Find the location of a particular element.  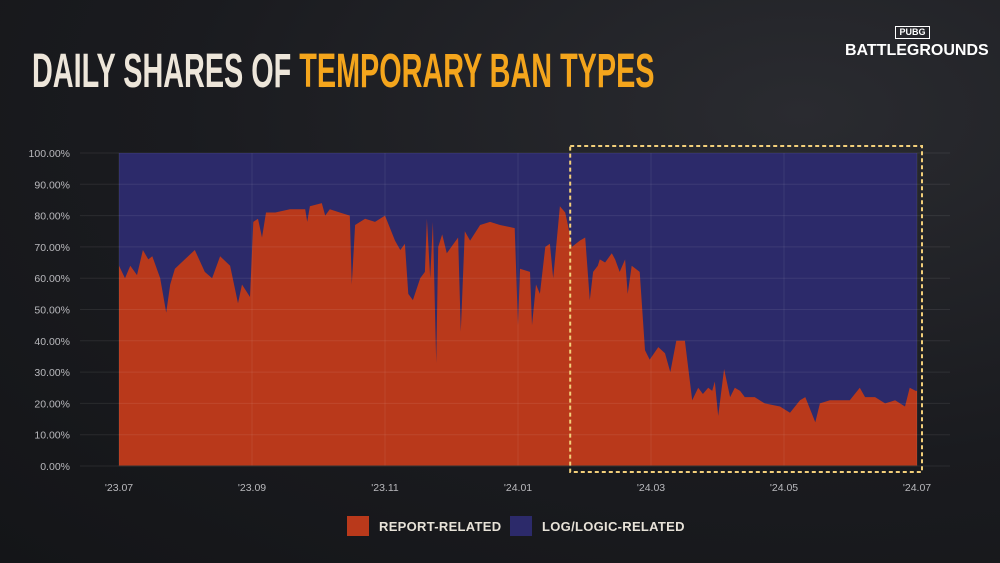

y-tick-label: 10.00% is located at coordinates (52, 436).